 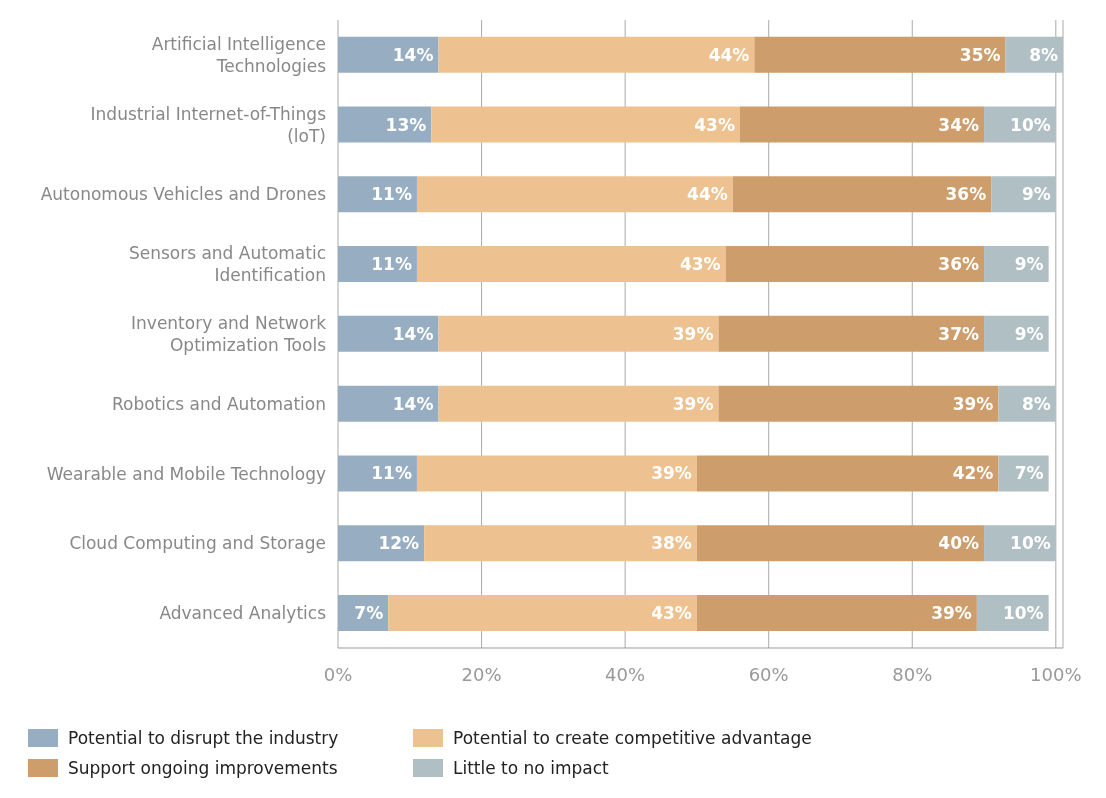 I want to click on x-tick-label: 100%, so click(x=1056, y=674).